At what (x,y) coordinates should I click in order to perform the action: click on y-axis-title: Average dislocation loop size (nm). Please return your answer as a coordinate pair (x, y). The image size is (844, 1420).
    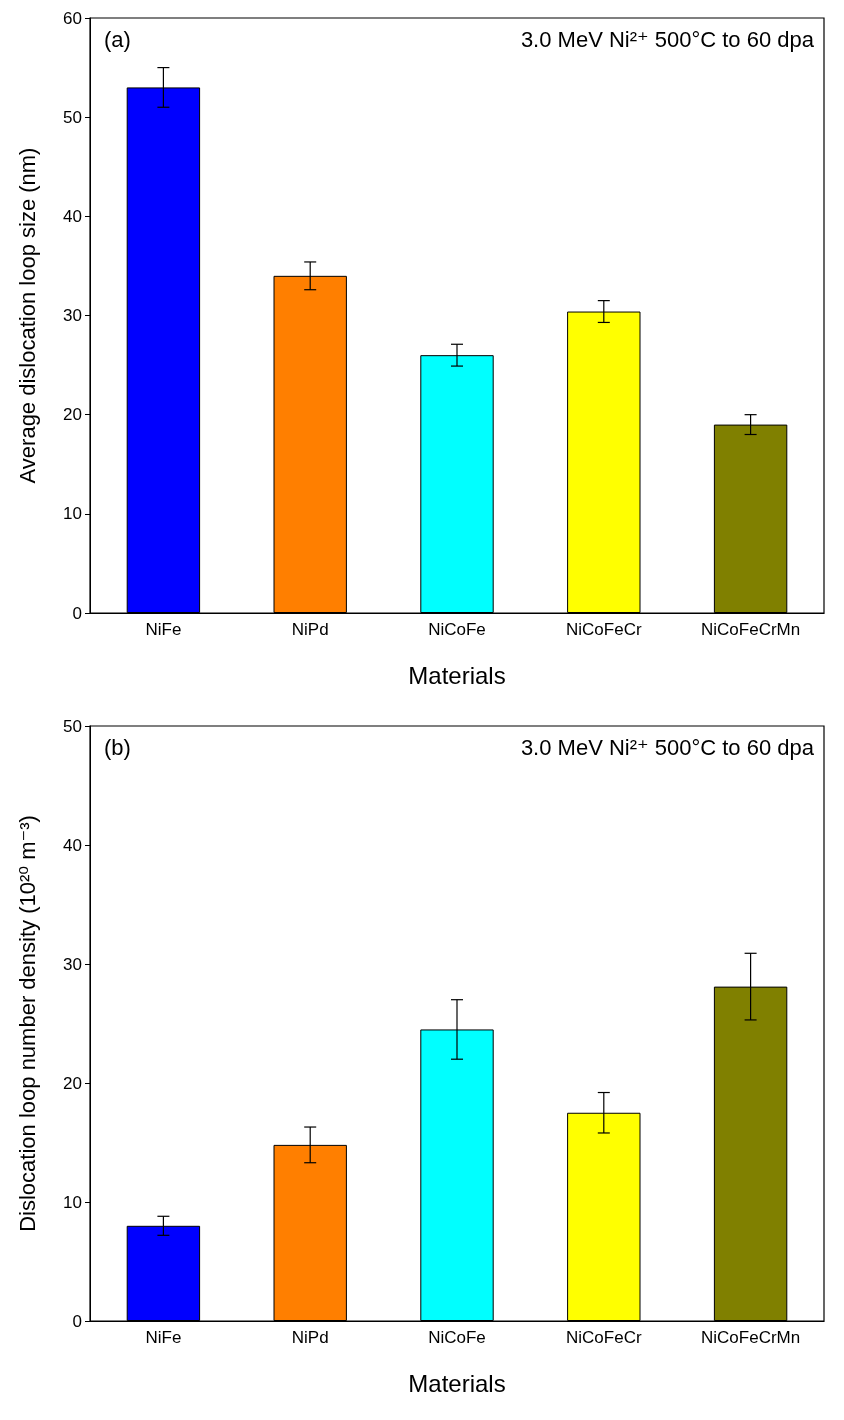
    Looking at the image, I should click on (27, 315).